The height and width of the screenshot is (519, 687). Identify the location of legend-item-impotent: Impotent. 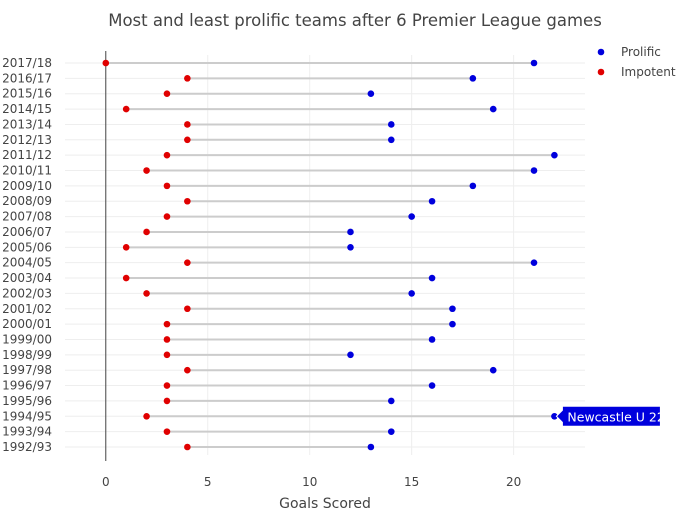
(636, 72).